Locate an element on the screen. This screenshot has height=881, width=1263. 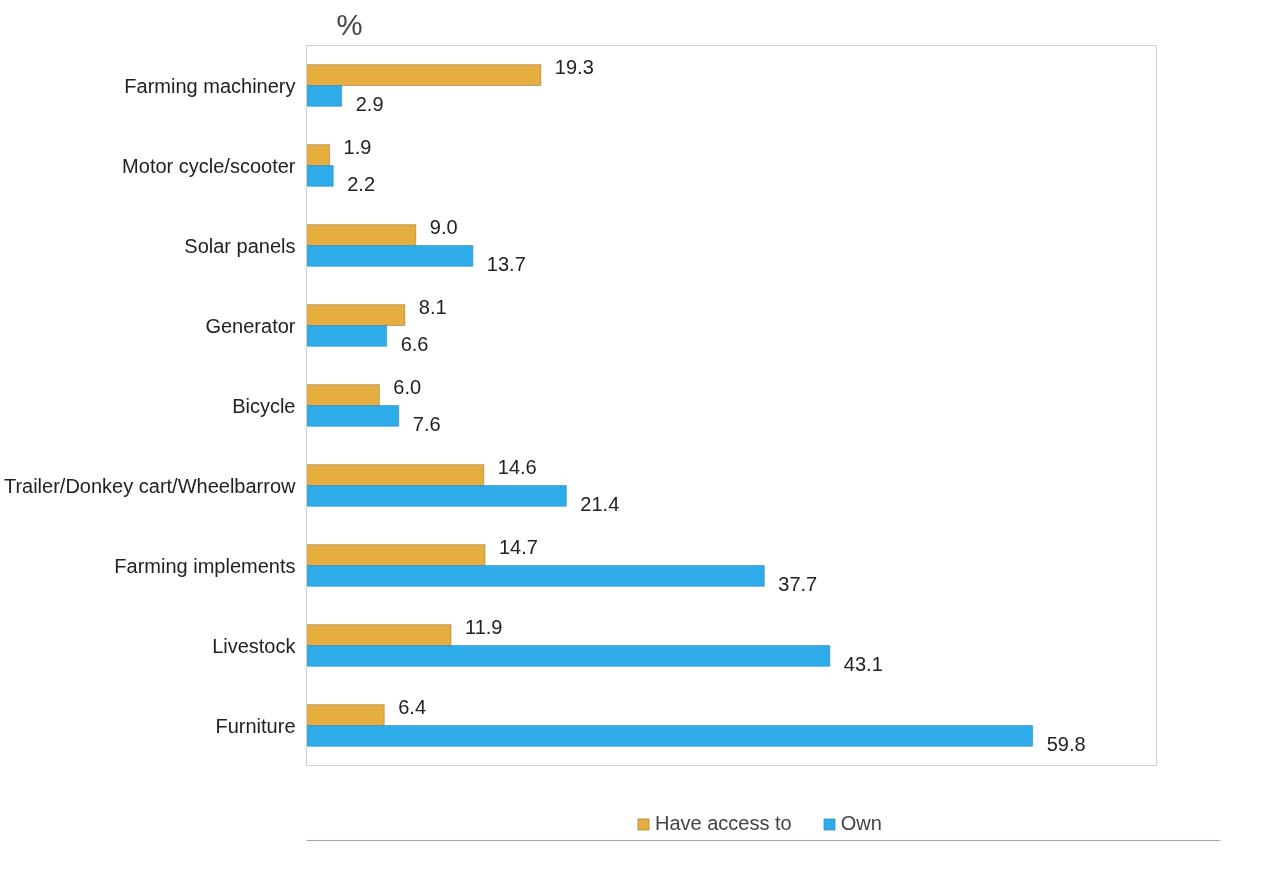
y-tick-label: Motor cycle/scooter is located at coordinates (209, 165).